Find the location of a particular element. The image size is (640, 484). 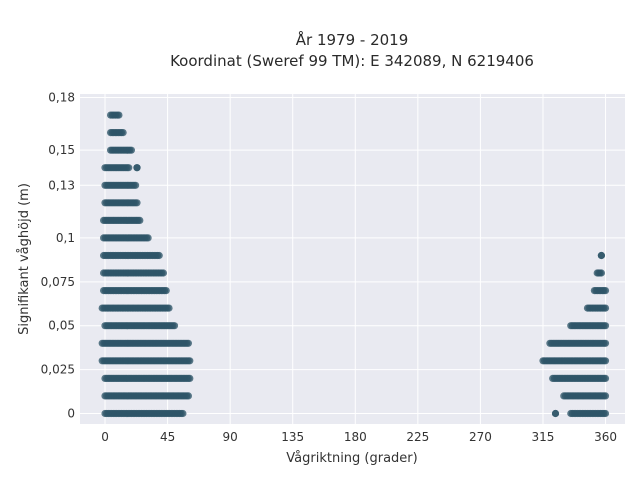

y-tick-label: 0,15 is located at coordinates (61, 150).